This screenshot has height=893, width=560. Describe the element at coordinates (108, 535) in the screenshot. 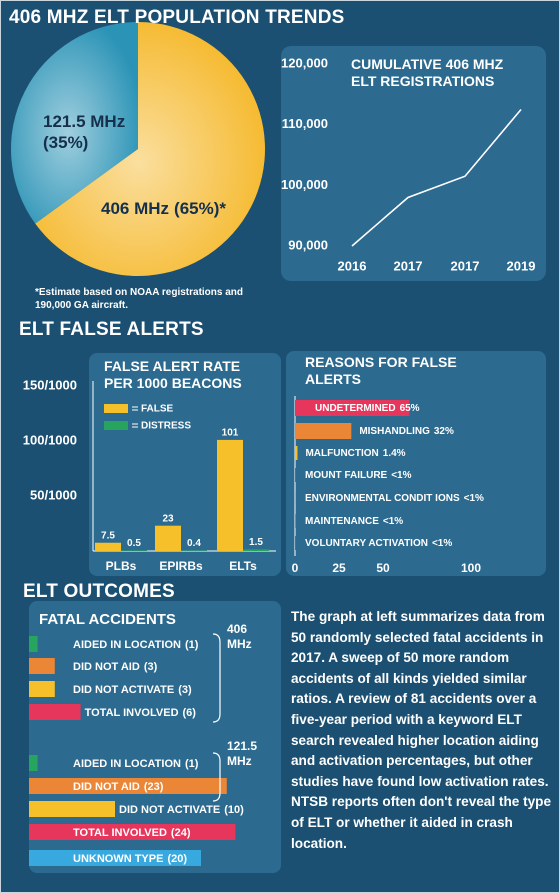

I see `value-label: 7.5` at that location.